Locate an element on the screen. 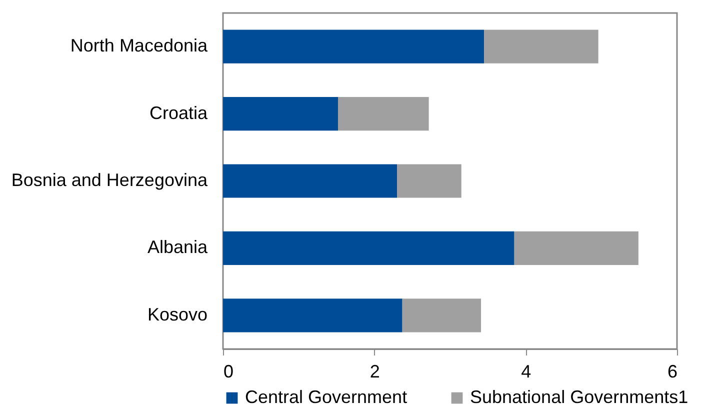 This screenshot has height=413, width=715. y-tick-label: Albania is located at coordinates (177, 247).